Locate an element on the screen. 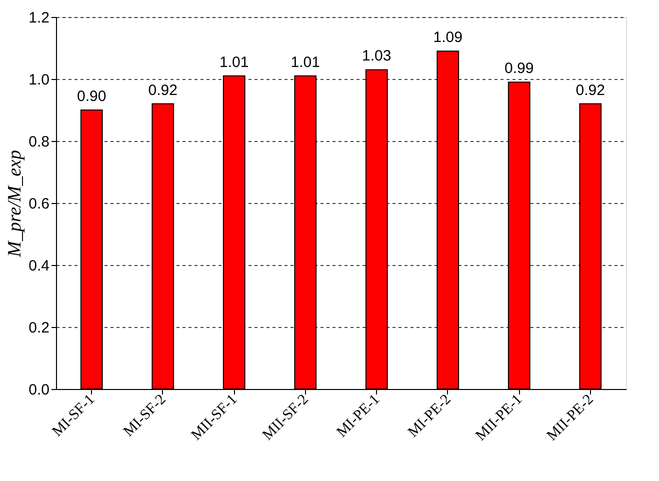 The image size is (659, 481). y-tick-label: 1.0 is located at coordinates (39, 80).